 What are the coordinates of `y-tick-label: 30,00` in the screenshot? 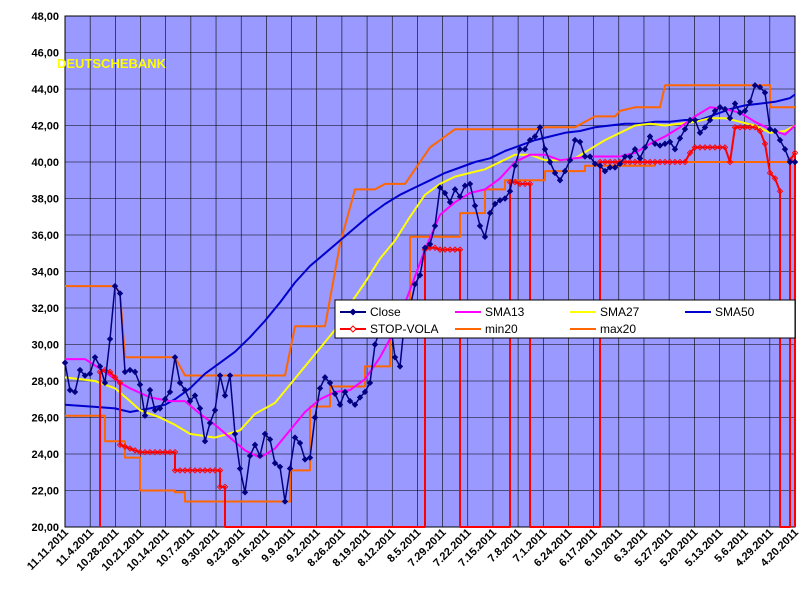 It's located at (45, 346).